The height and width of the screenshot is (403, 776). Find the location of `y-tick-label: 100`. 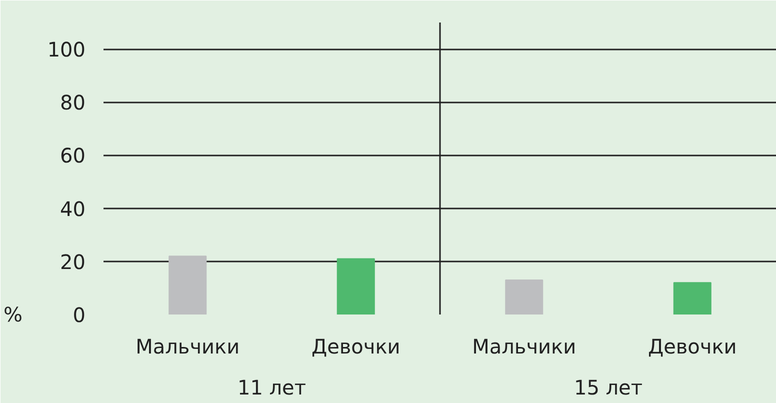

y-tick-label: 100 is located at coordinates (66, 50).